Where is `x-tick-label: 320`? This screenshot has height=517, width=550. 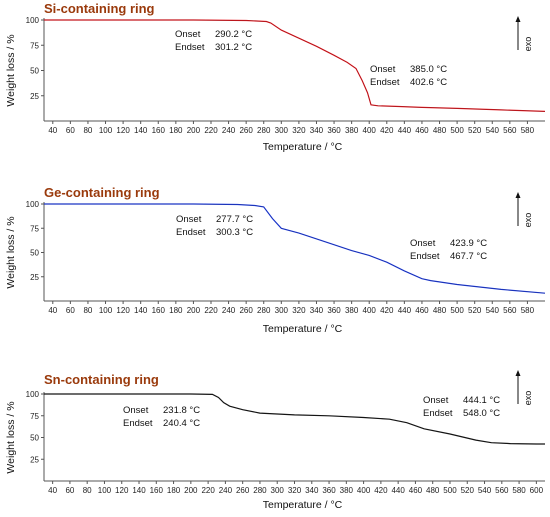
x-tick-label: 320 is located at coordinates (299, 130).